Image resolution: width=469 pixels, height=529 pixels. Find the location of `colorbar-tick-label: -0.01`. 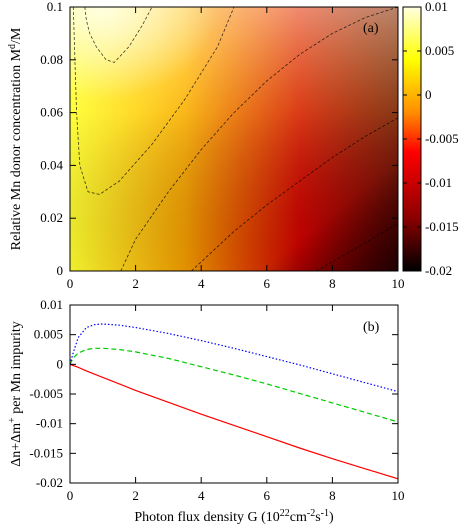

colorbar-tick-label: -0.01 is located at coordinates (438, 182).